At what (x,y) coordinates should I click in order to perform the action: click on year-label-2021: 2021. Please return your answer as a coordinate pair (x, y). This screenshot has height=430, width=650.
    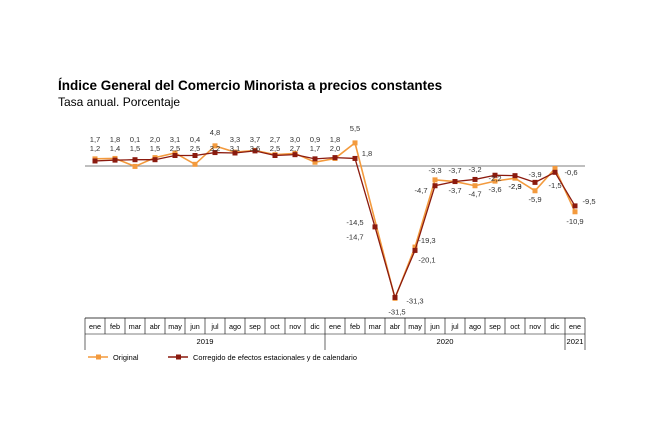
    Looking at the image, I should click on (575, 341).